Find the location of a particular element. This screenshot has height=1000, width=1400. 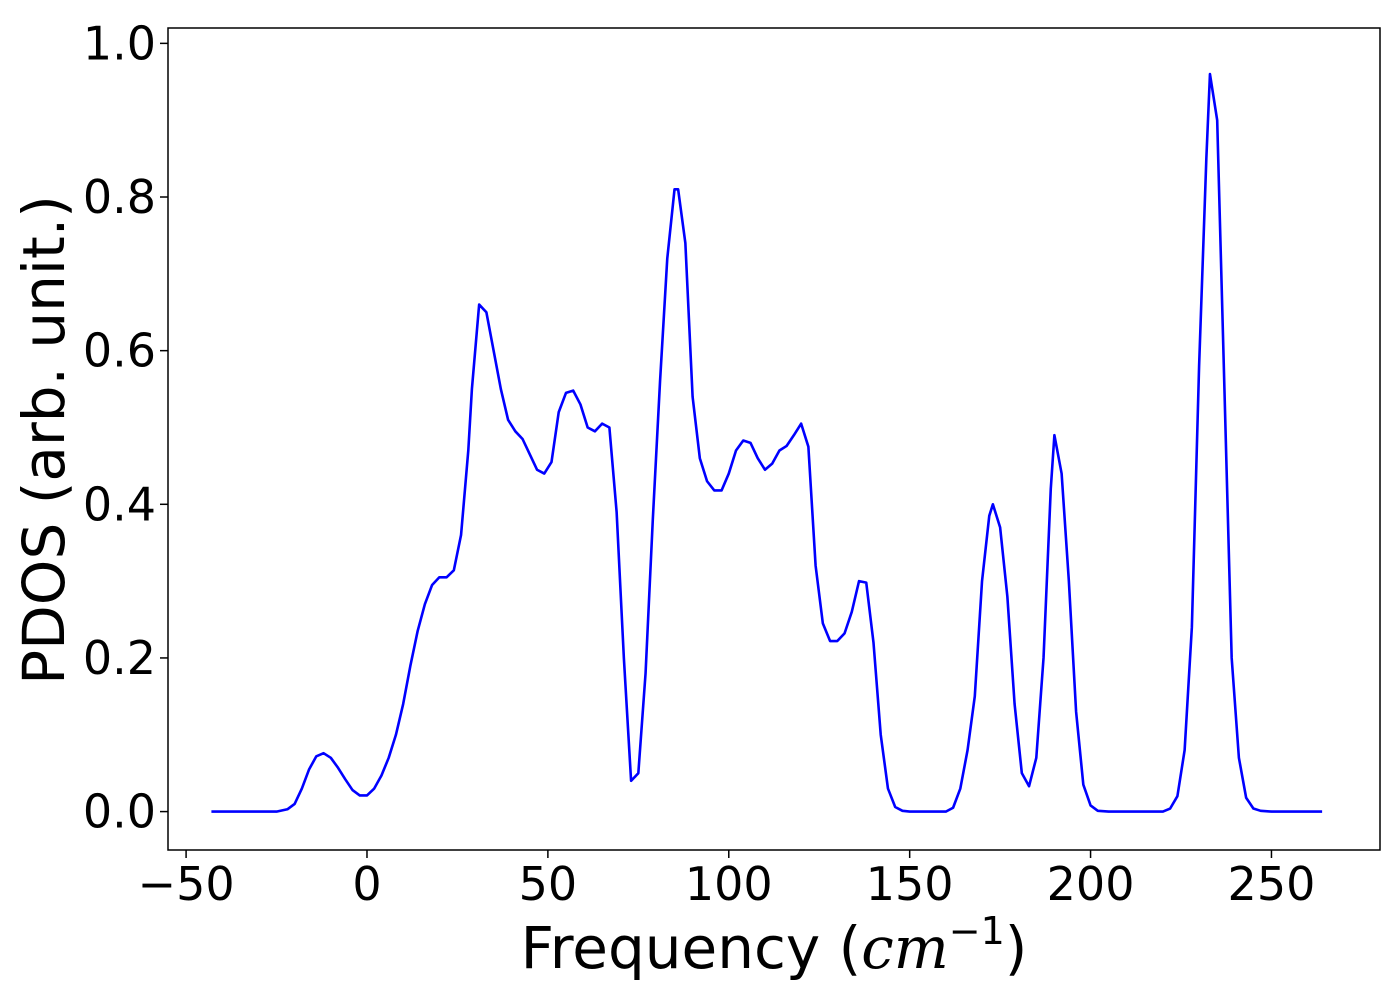

x-tick-label: −50 is located at coordinates (186, 884).